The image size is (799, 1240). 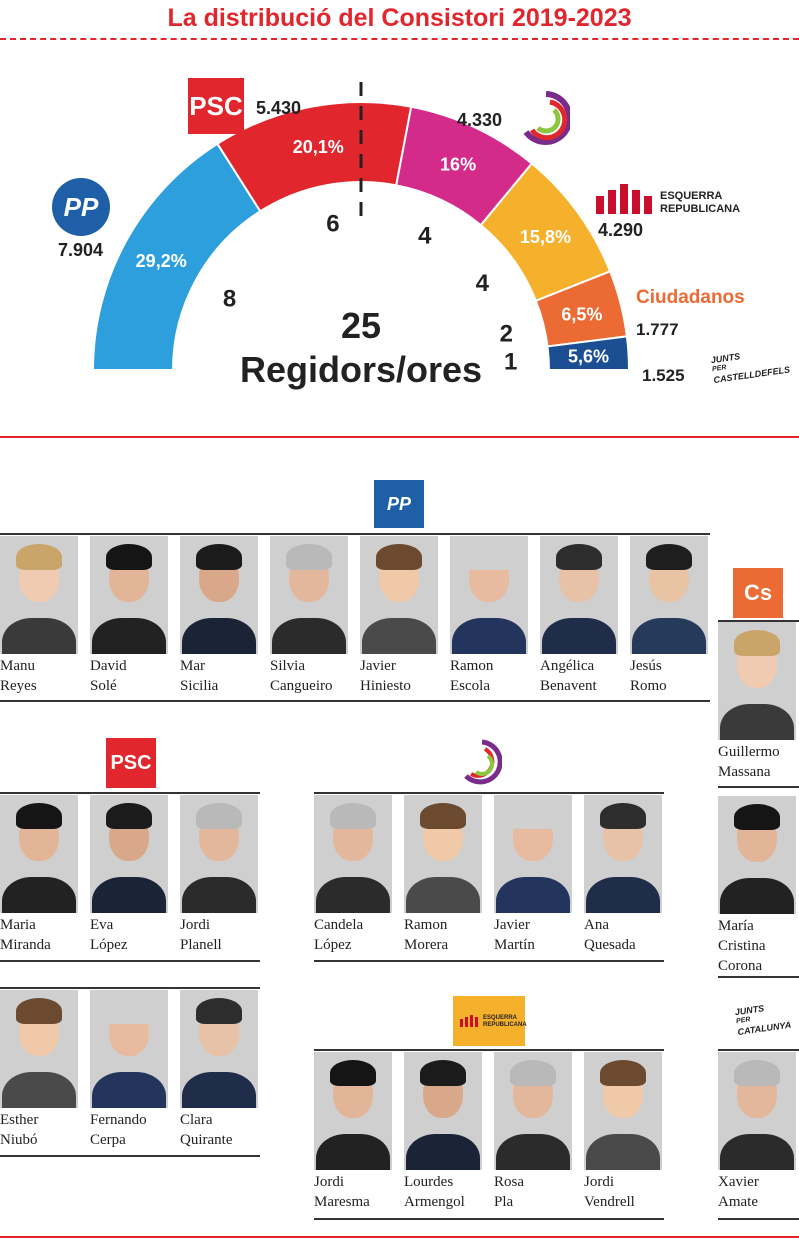 What do you see at coordinates (279, 108) in the screenshot?
I see `psc-votes: 5.430` at bounding box center [279, 108].